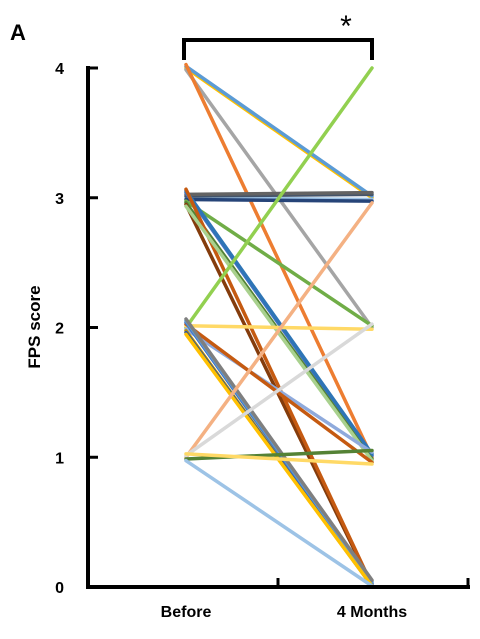  Describe the element at coordinates (278, 49) in the screenshot. I see `bracket-line` at that location.